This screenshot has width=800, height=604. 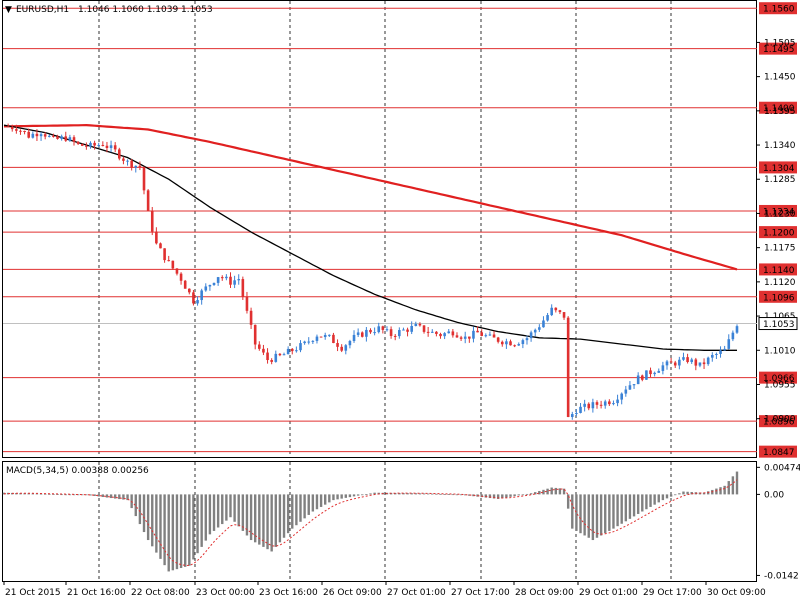 I want to click on price-tick-label: 1.1450, so click(x=780, y=78).